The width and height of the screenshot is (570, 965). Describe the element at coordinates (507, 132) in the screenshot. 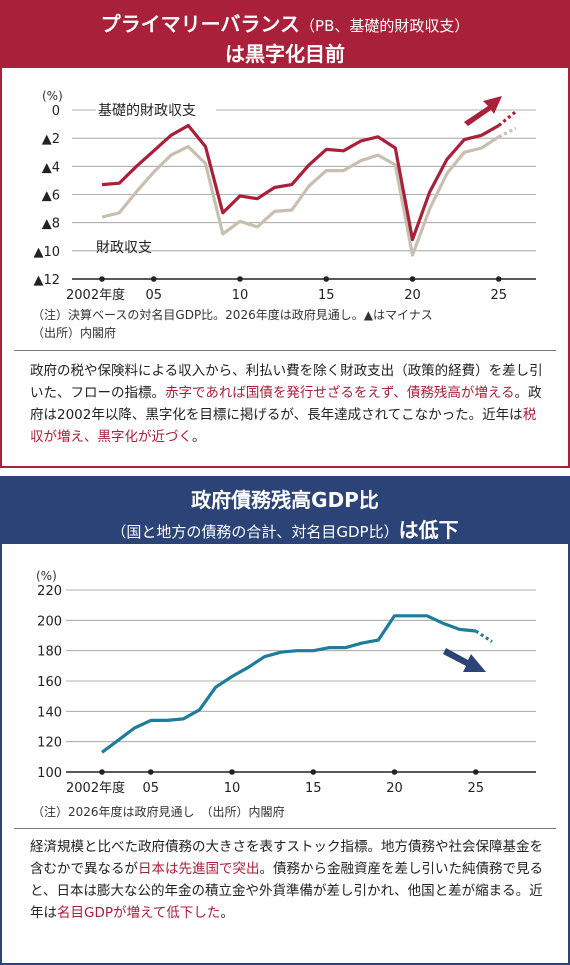

I see `fiscal-balance-line-projection` at that location.